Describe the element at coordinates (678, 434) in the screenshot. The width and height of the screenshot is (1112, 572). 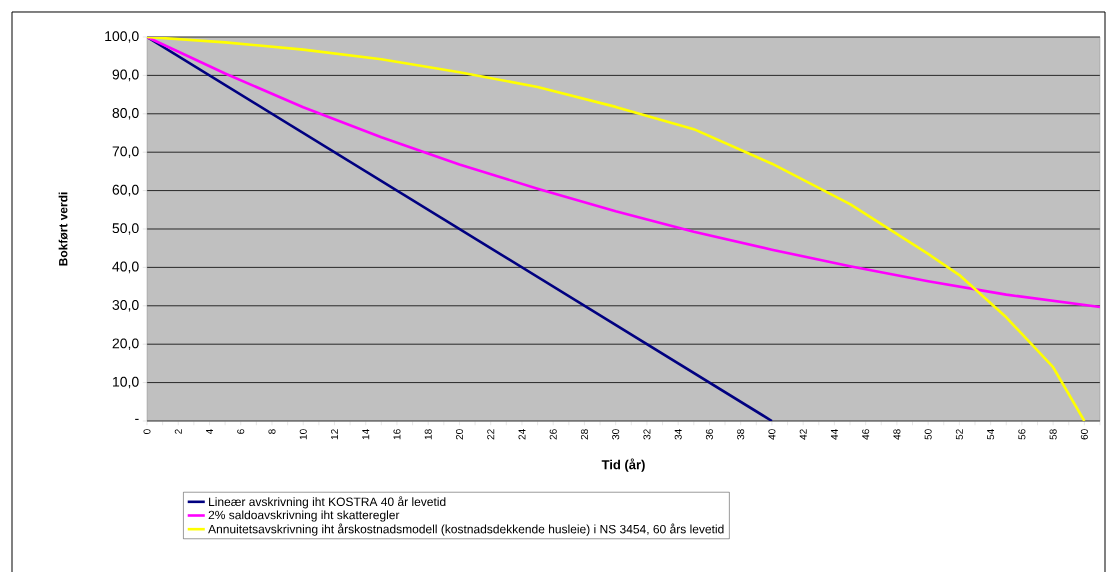
I see `x-tick-label: 34` at that location.